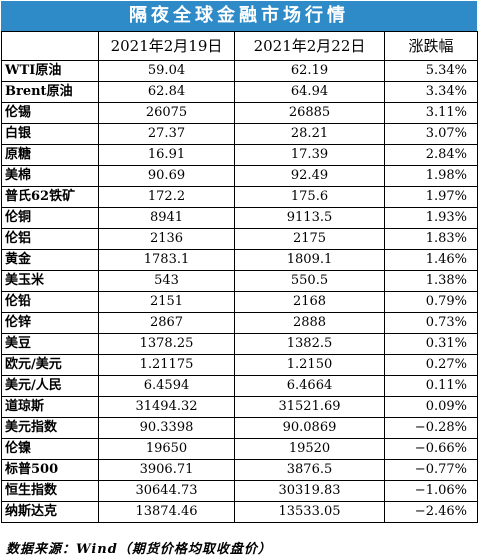 The image size is (478, 560). Describe the element at coordinates (166, 344) in the screenshot. I see `value-feb19: 1378.25` at that location.